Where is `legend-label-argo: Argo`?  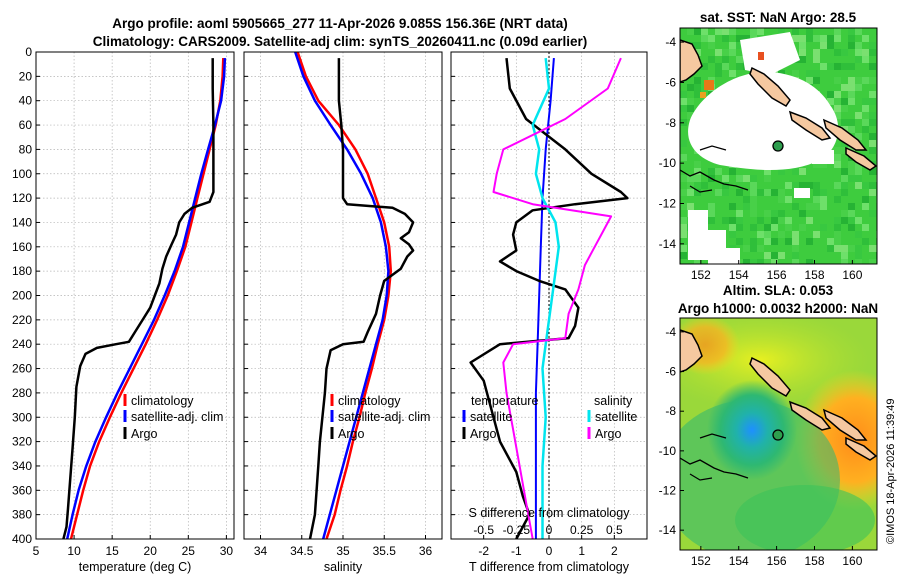
legend-label-argo: Argo is located at coordinates (351, 434).